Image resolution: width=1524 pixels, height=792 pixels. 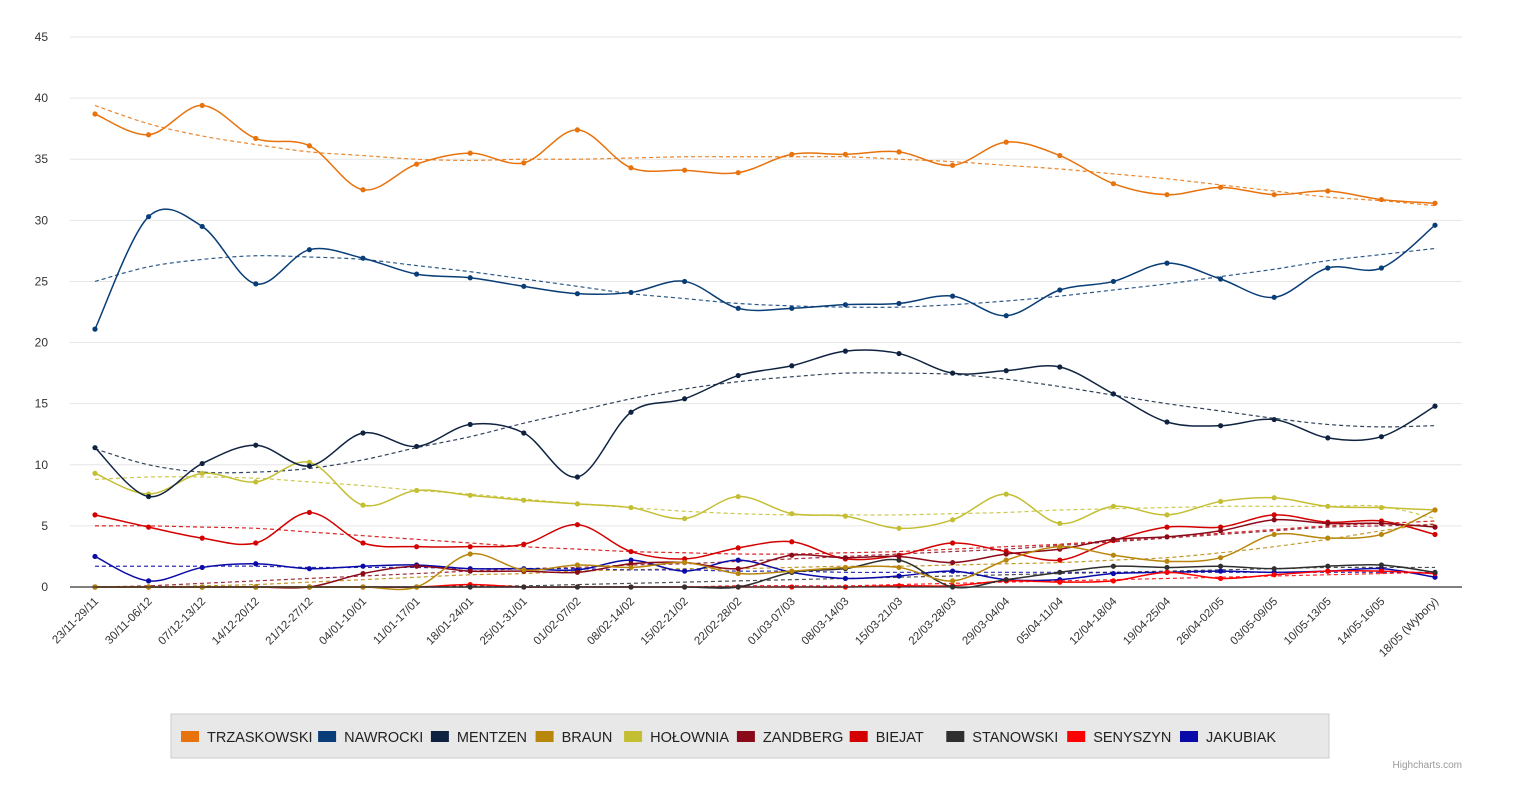 I want to click on legend-item-jakubiak: JAKUBIAK, so click(x=1228, y=738).